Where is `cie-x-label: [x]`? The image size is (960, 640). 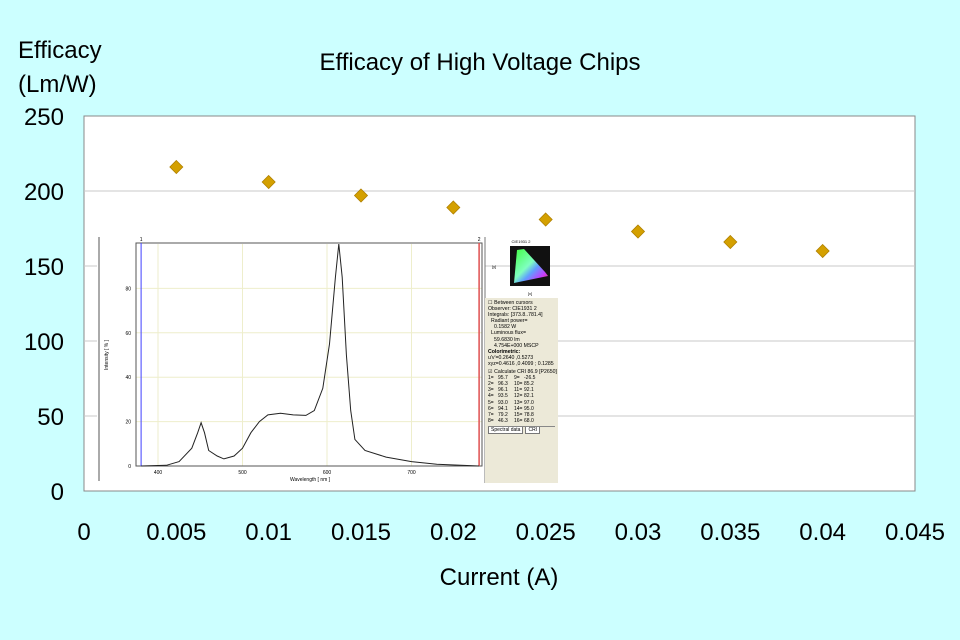 cie-x-label: [x] is located at coordinates (530, 293).